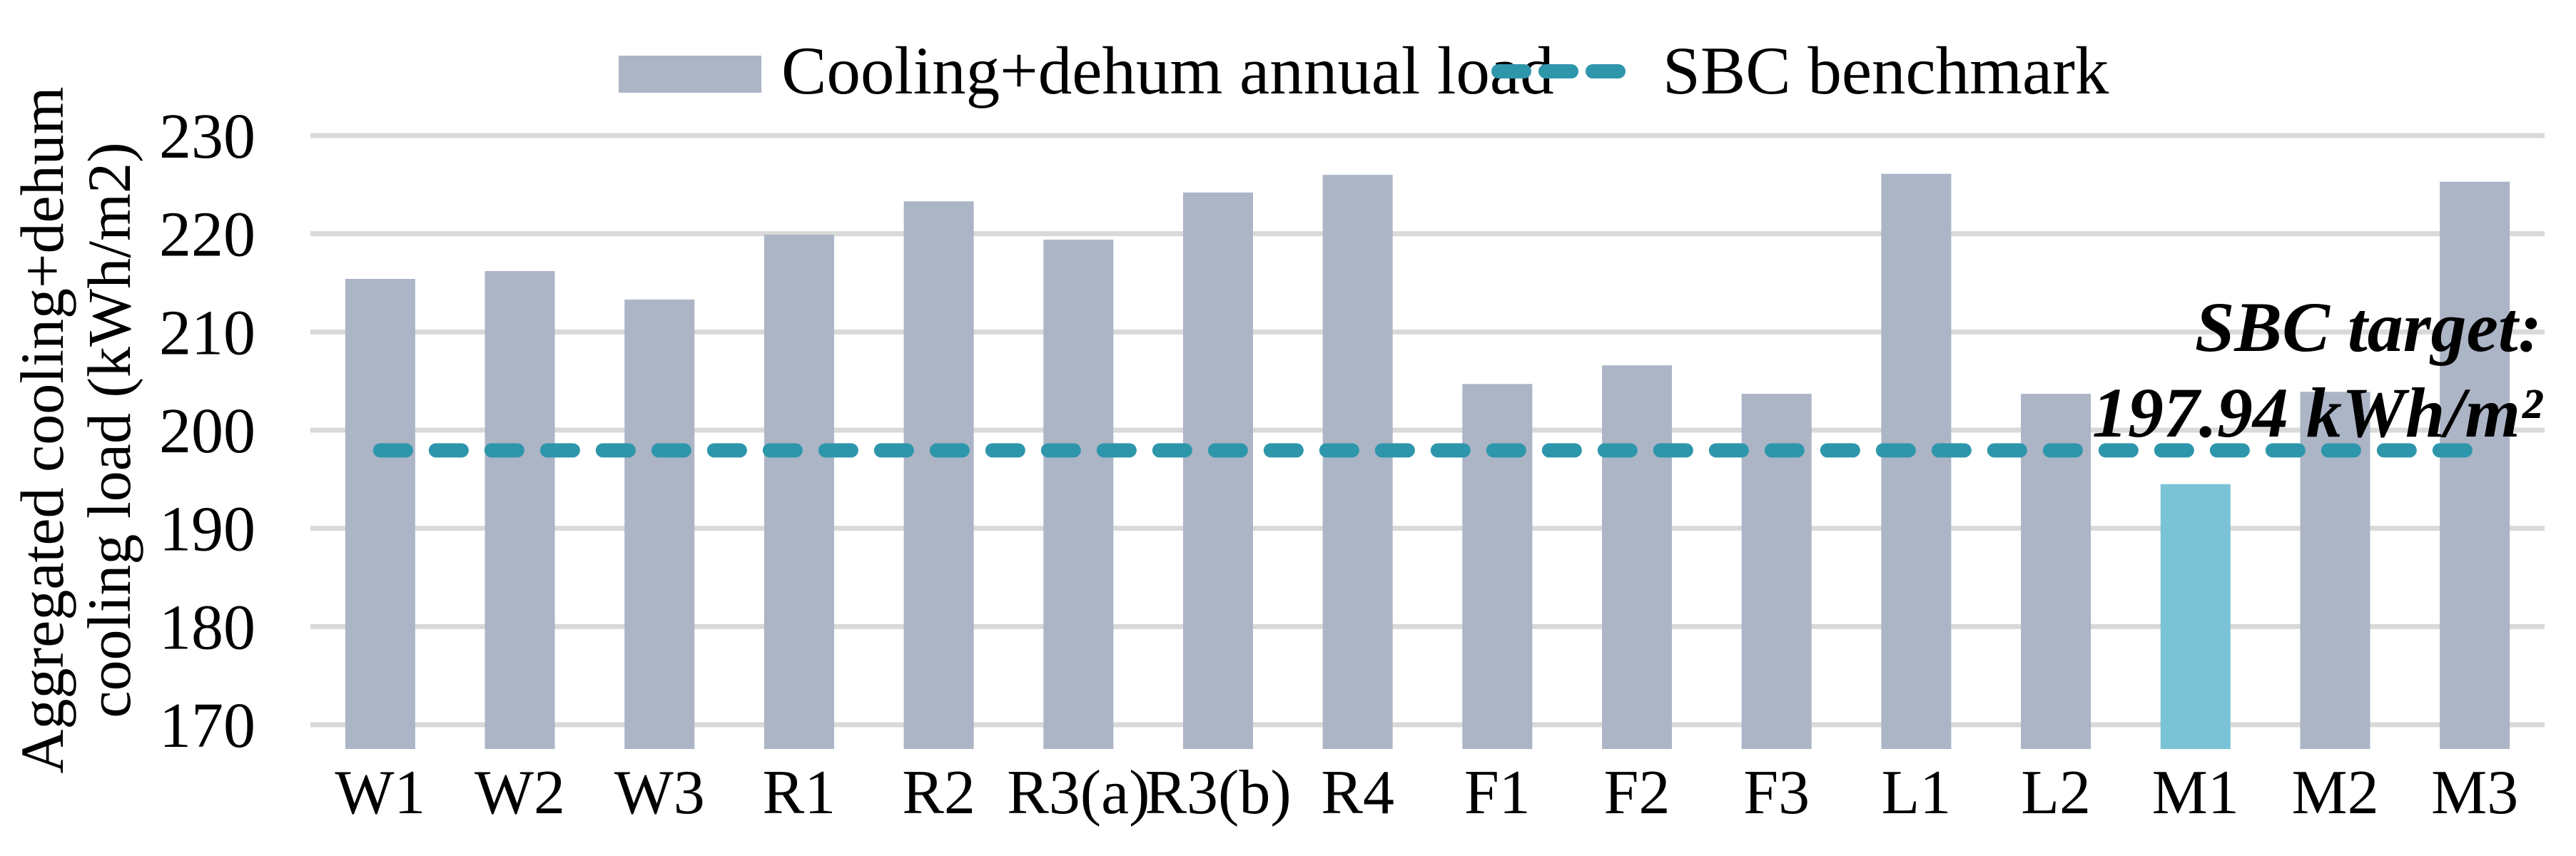  Describe the element at coordinates (1497, 792) in the screenshot. I see `x-label-F1: F1` at that location.